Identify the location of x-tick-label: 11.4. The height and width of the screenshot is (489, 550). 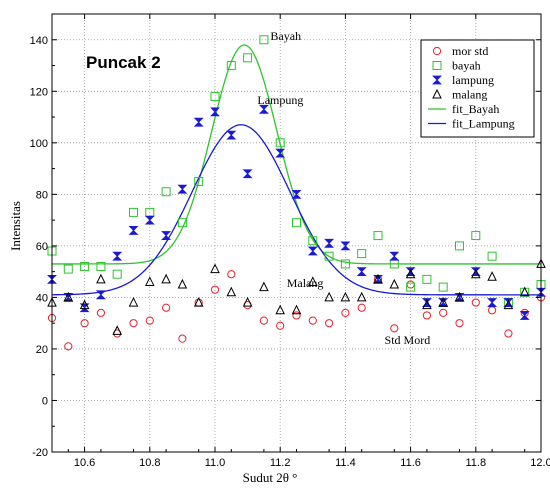
(345, 463).